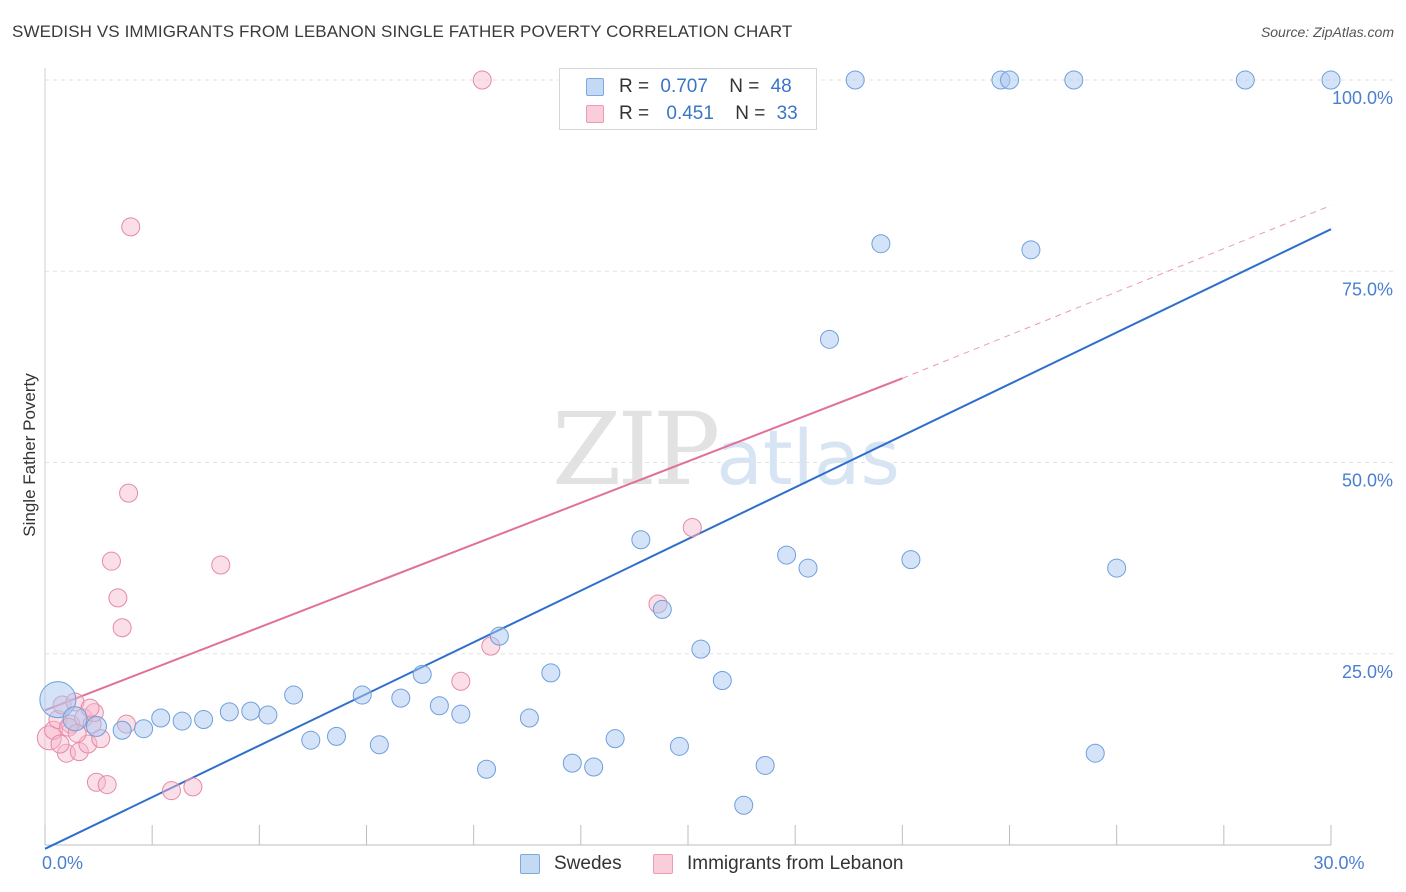 The height and width of the screenshot is (892, 1406). I want to click on legend-r-value: 0.707, so click(684, 86).